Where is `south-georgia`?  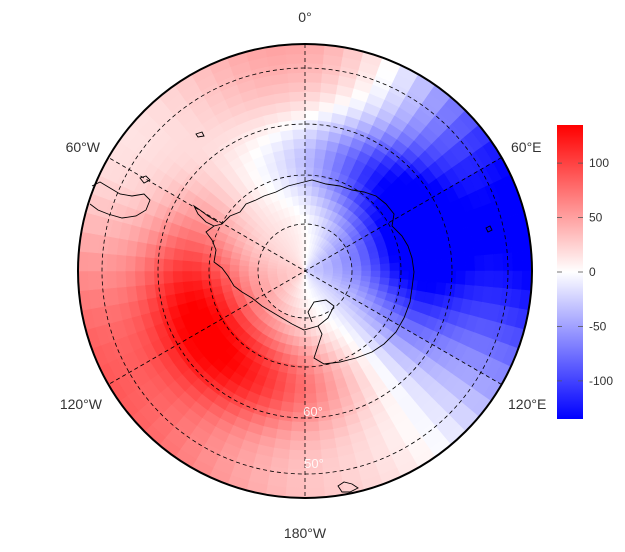 south-georgia is located at coordinates (200, 134).